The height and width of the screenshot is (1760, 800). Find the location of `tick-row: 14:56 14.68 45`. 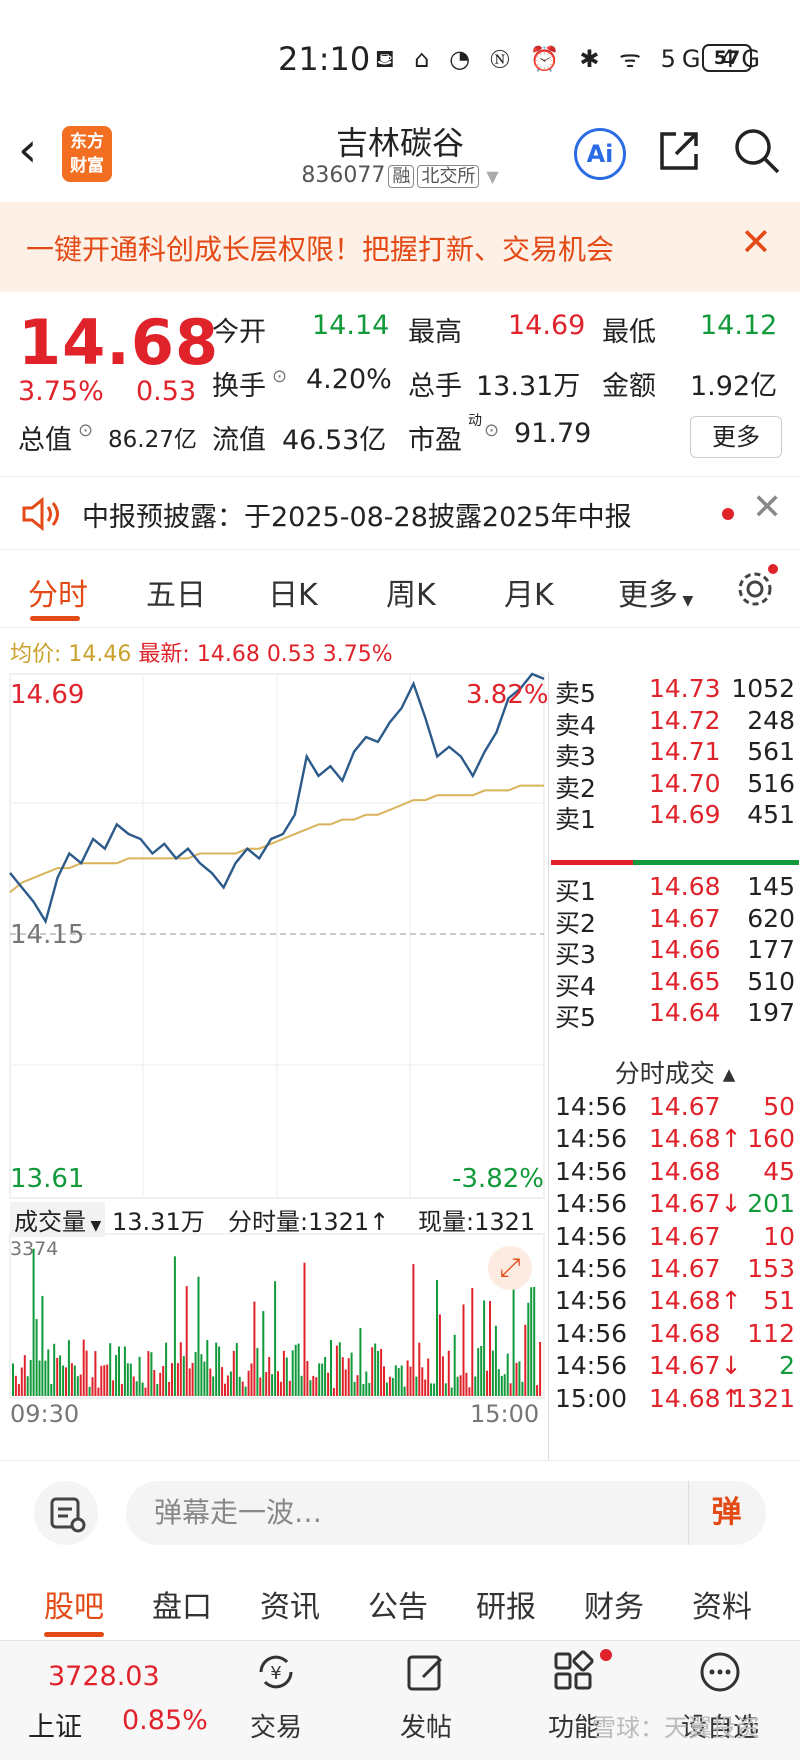

tick-row: 14:56 14.68 45 is located at coordinates (674, 1174).